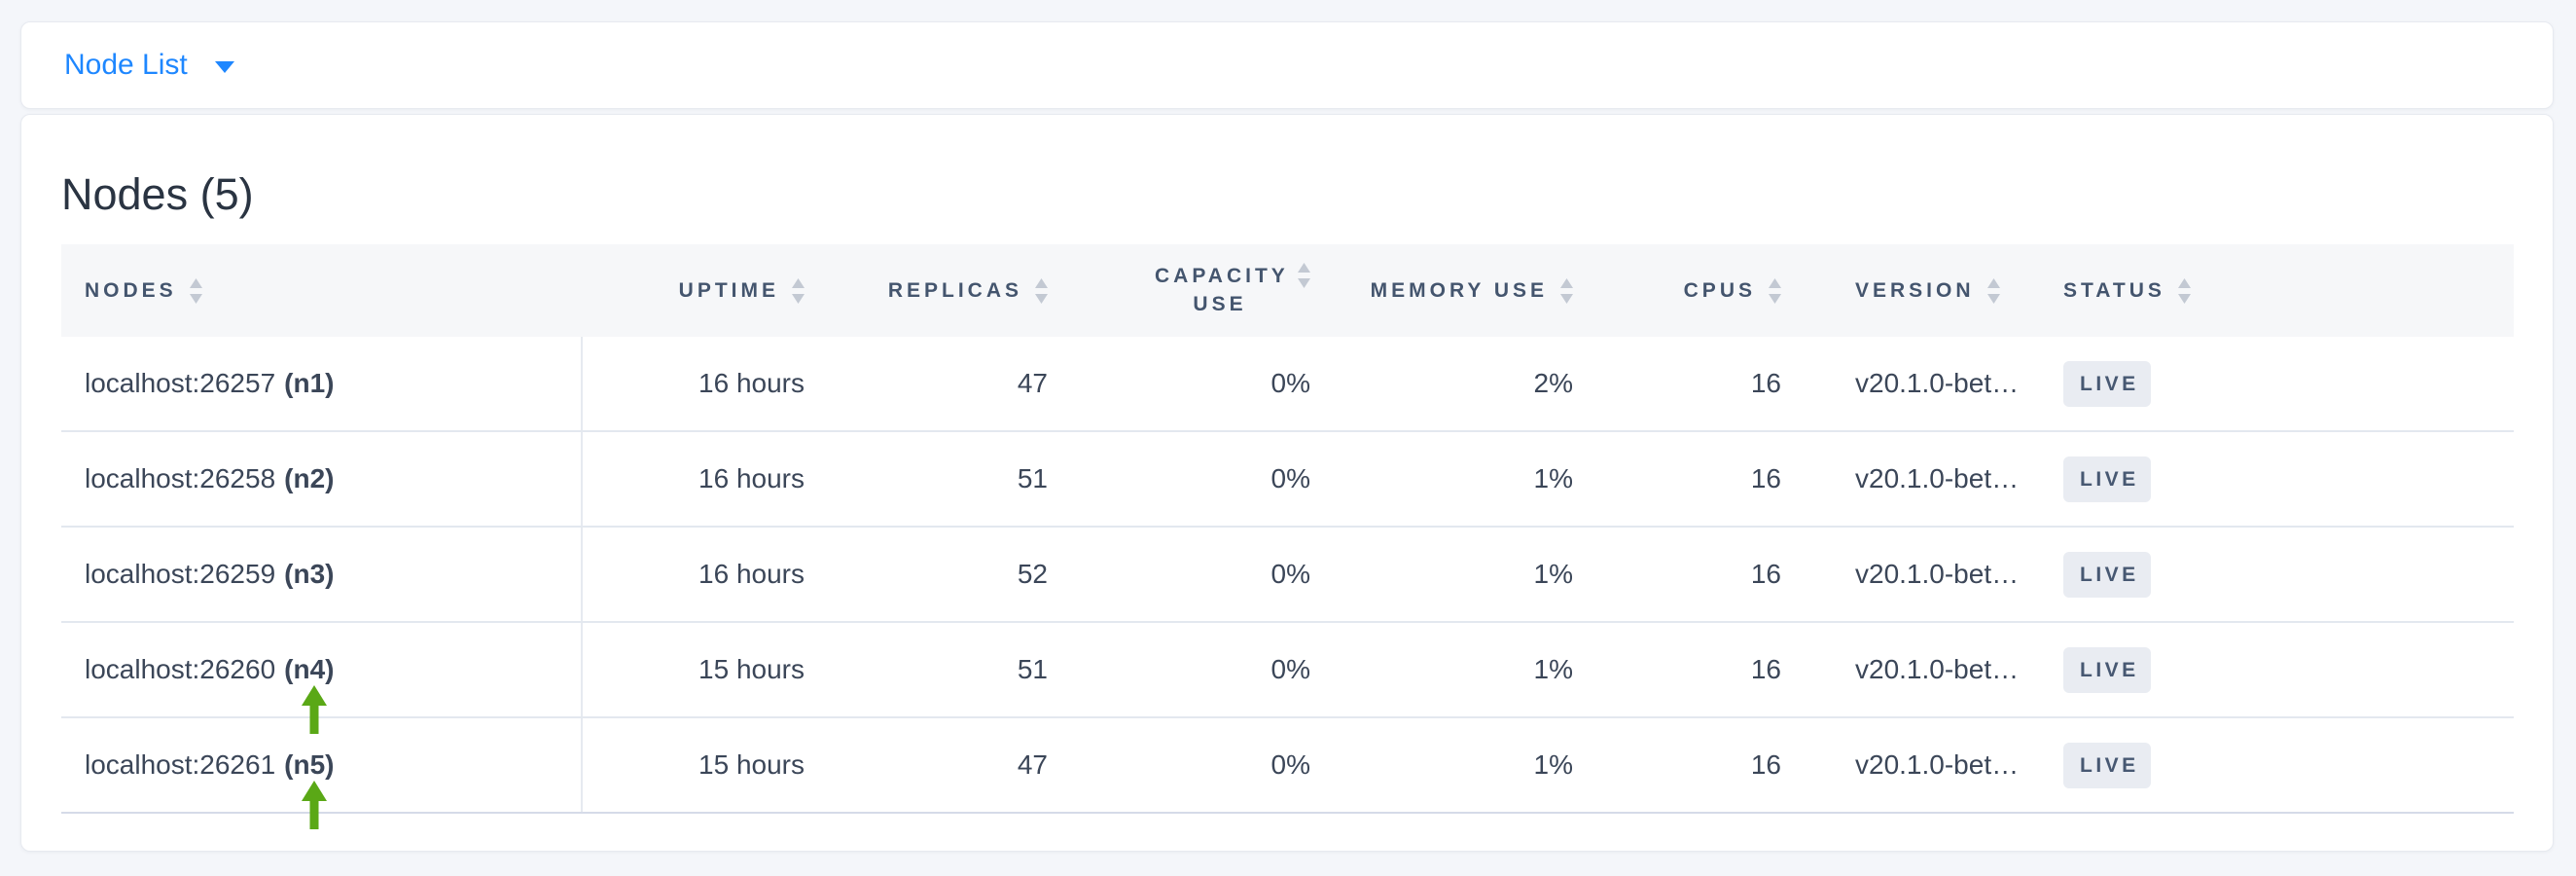  What do you see at coordinates (322, 291) in the screenshot?
I see `column-header-nodes: NODES` at bounding box center [322, 291].